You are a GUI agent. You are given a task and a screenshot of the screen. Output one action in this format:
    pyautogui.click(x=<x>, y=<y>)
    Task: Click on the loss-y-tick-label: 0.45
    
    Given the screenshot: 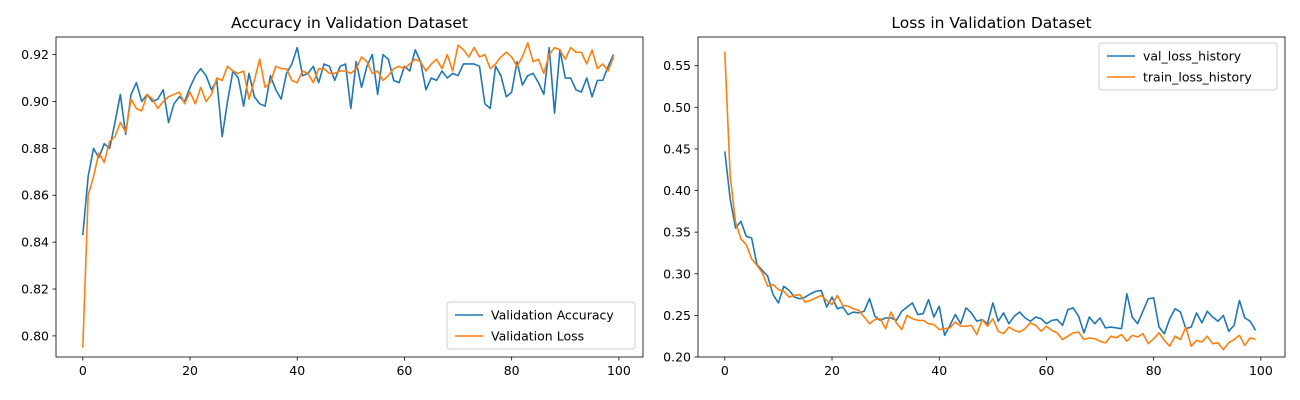 What is the action you would take?
    pyautogui.click(x=677, y=148)
    